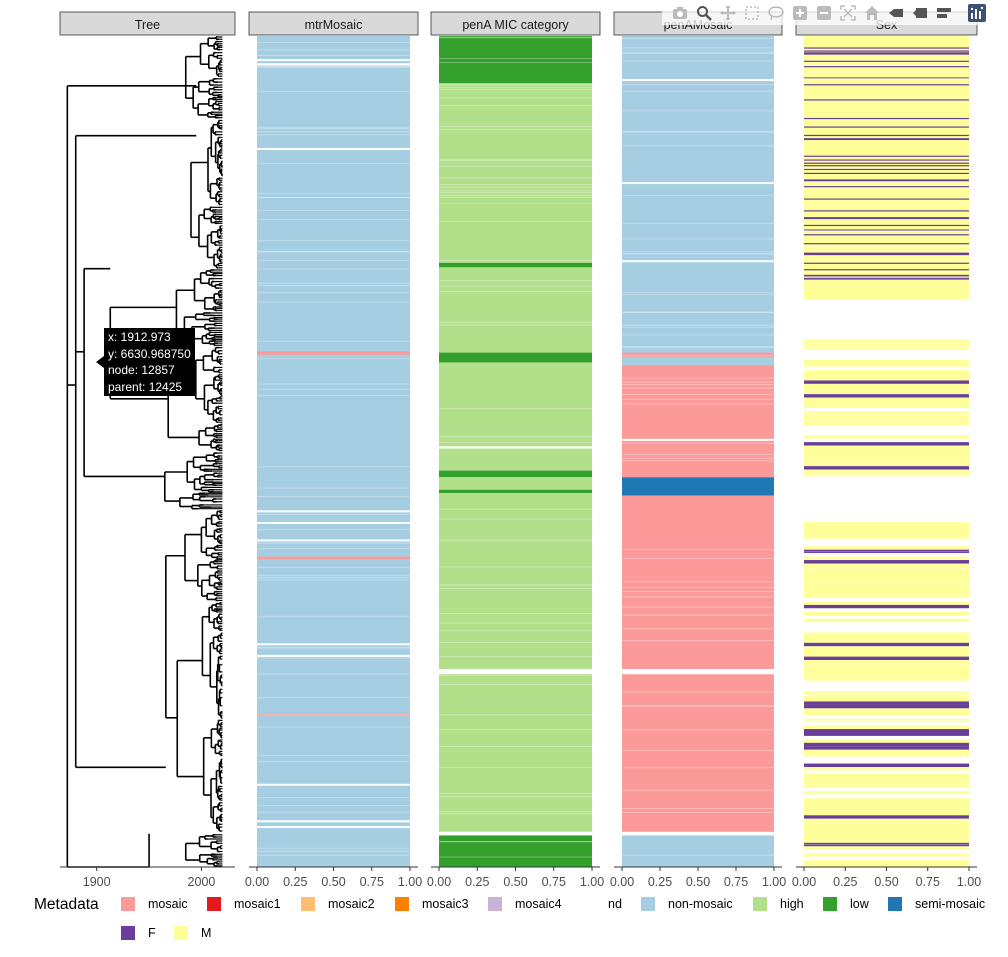 The image size is (1008, 957). I want to click on pan-icon, so click(728, 13).